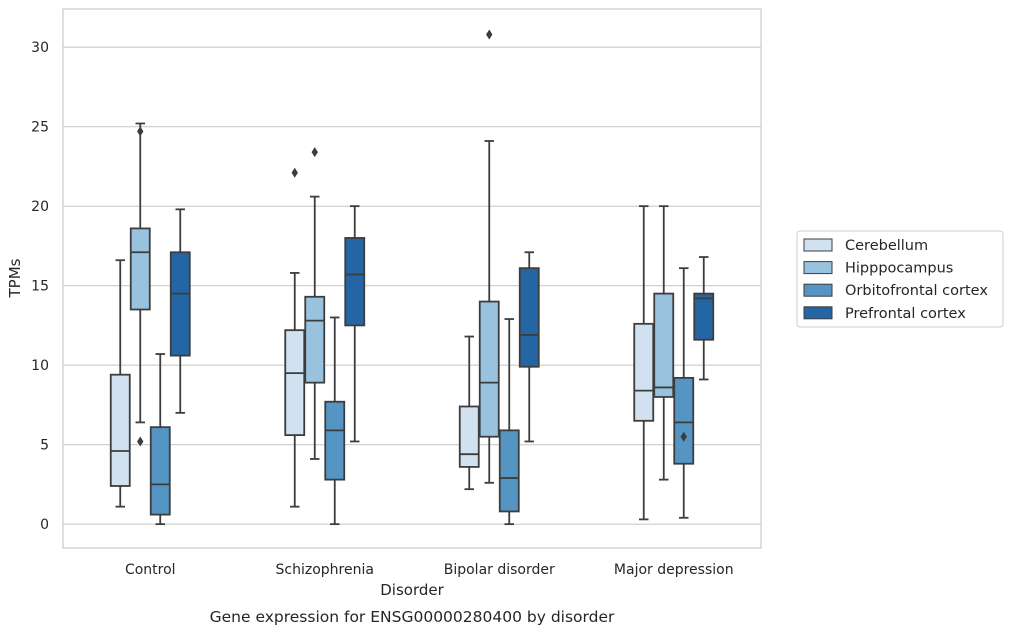 The width and height of the screenshot is (1013, 634). Describe the element at coordinates (40, 207) in the screenshot. I see `y-tick-label: 20` at that location.